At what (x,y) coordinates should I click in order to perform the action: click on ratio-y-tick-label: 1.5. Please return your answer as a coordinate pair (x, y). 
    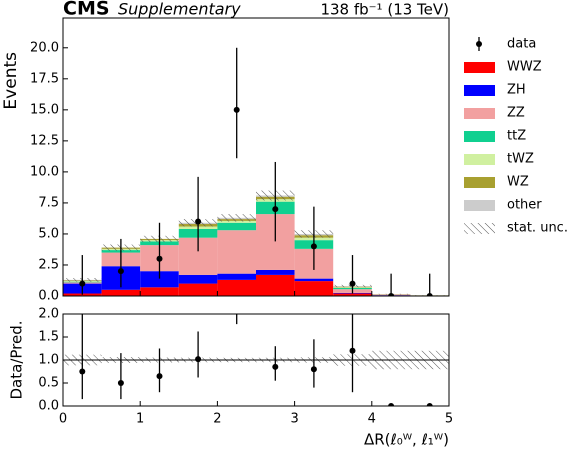
    Looking at the image, I should click on (48, 337).